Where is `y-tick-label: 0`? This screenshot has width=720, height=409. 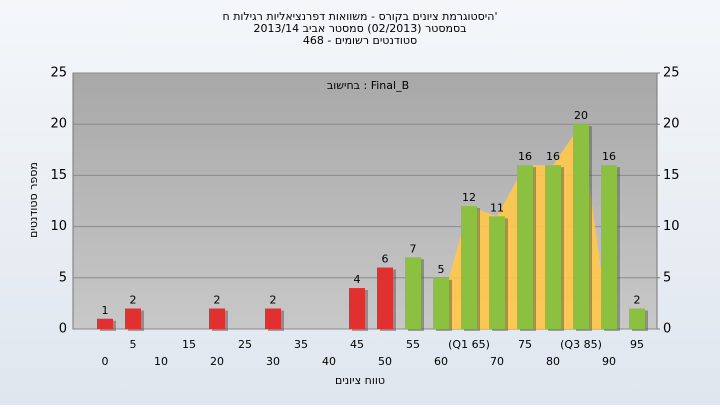
y-tick-label: 0 is located at coordinates (63, 329).